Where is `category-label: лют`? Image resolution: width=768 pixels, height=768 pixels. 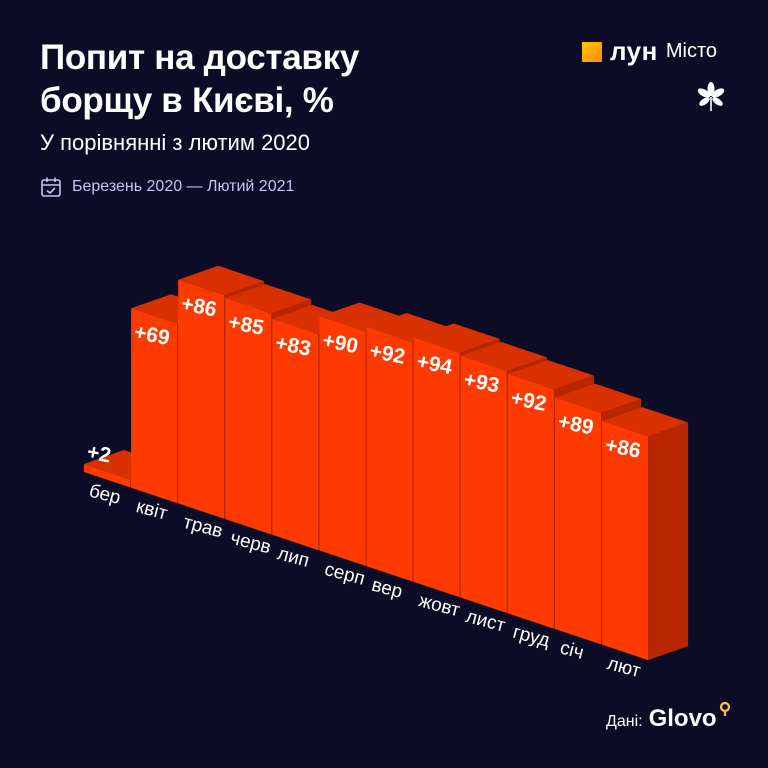 category-label: лют is located at coordinates (624, 667).